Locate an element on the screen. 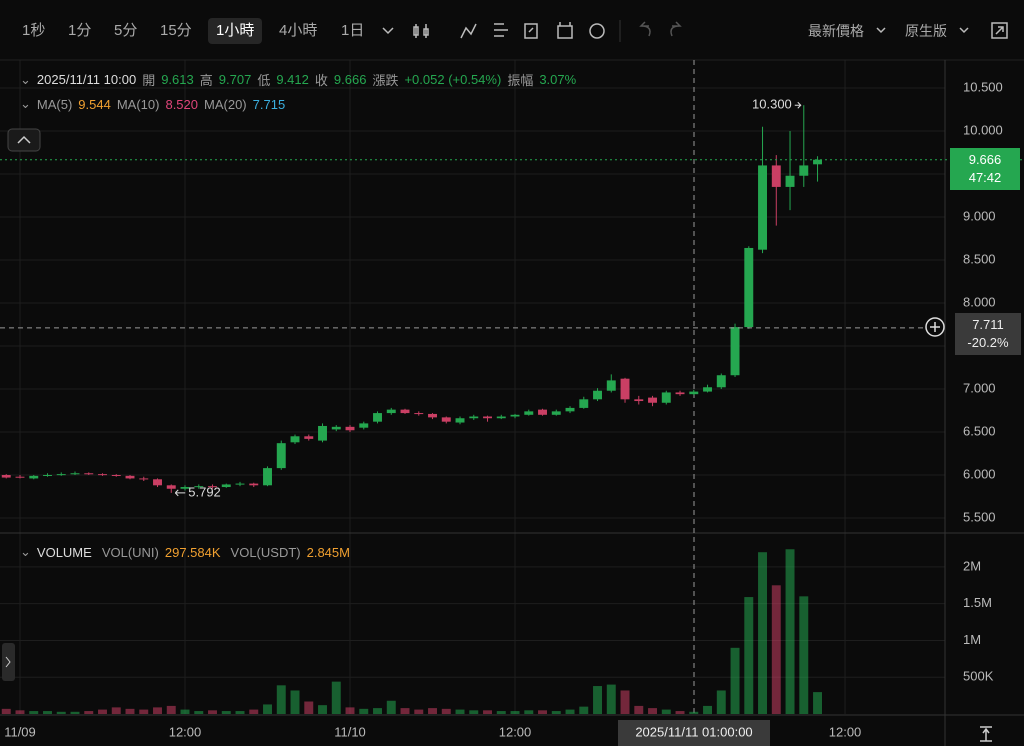  volume-tick-label: 1M is located at coordinates (972, 639).